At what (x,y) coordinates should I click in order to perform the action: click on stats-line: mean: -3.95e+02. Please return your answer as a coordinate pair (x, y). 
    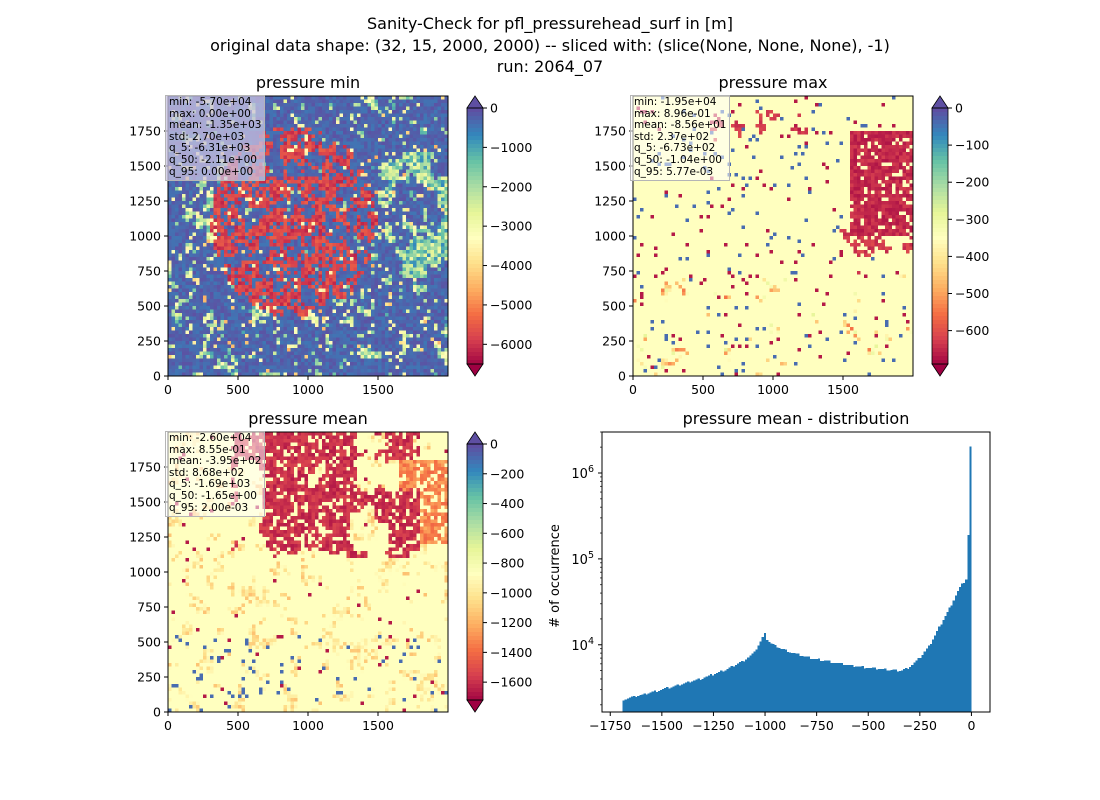
    Looking at the image, I should click on (215, 461).